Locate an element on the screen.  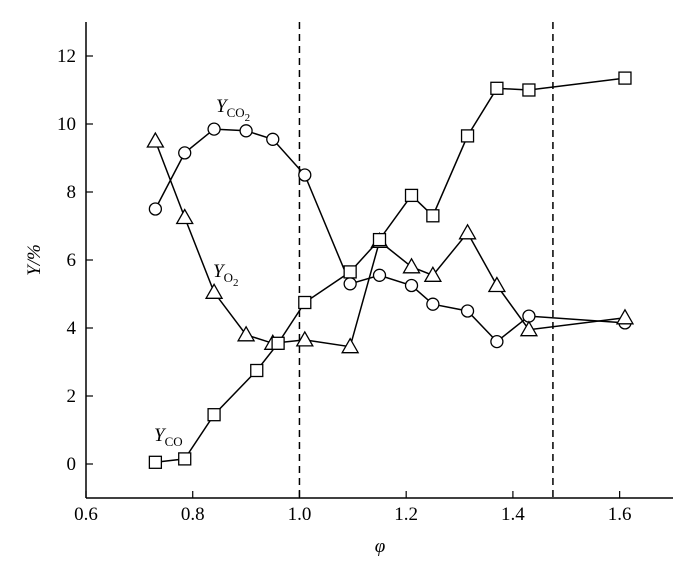
y-tick-label: 2 is located at coordinates (72, 396).